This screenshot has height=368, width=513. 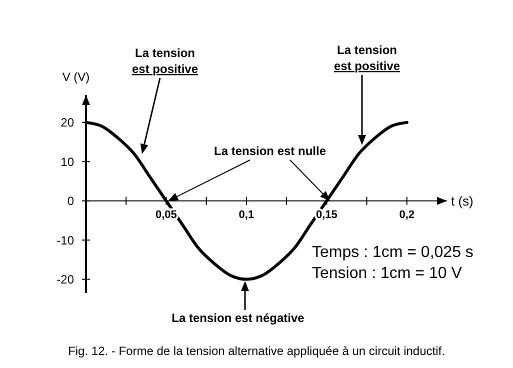 What do you see at coordinates (65, 279) in the screenshot?
I see `y-tick-label: -20` at bounding box center [65, 279].